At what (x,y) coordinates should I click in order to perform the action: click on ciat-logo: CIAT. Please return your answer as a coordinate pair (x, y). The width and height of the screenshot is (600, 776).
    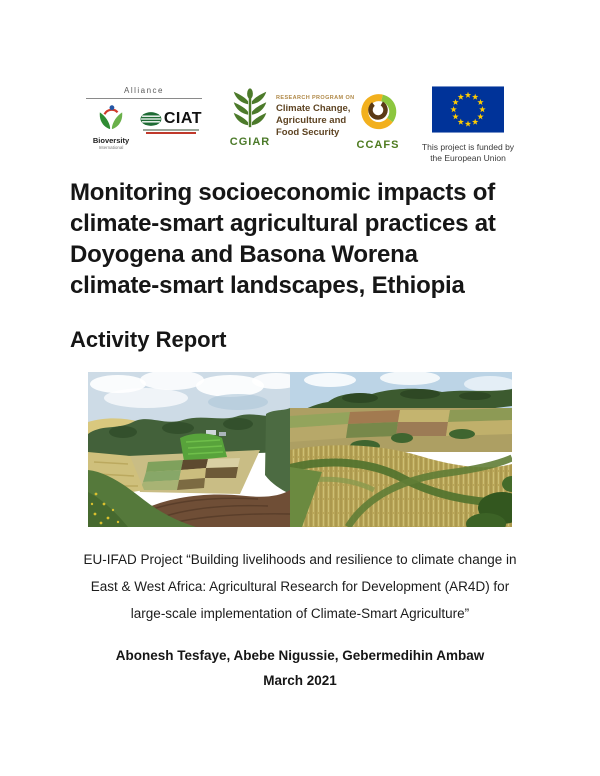
    Looking at the image, I should click on (171, 119).